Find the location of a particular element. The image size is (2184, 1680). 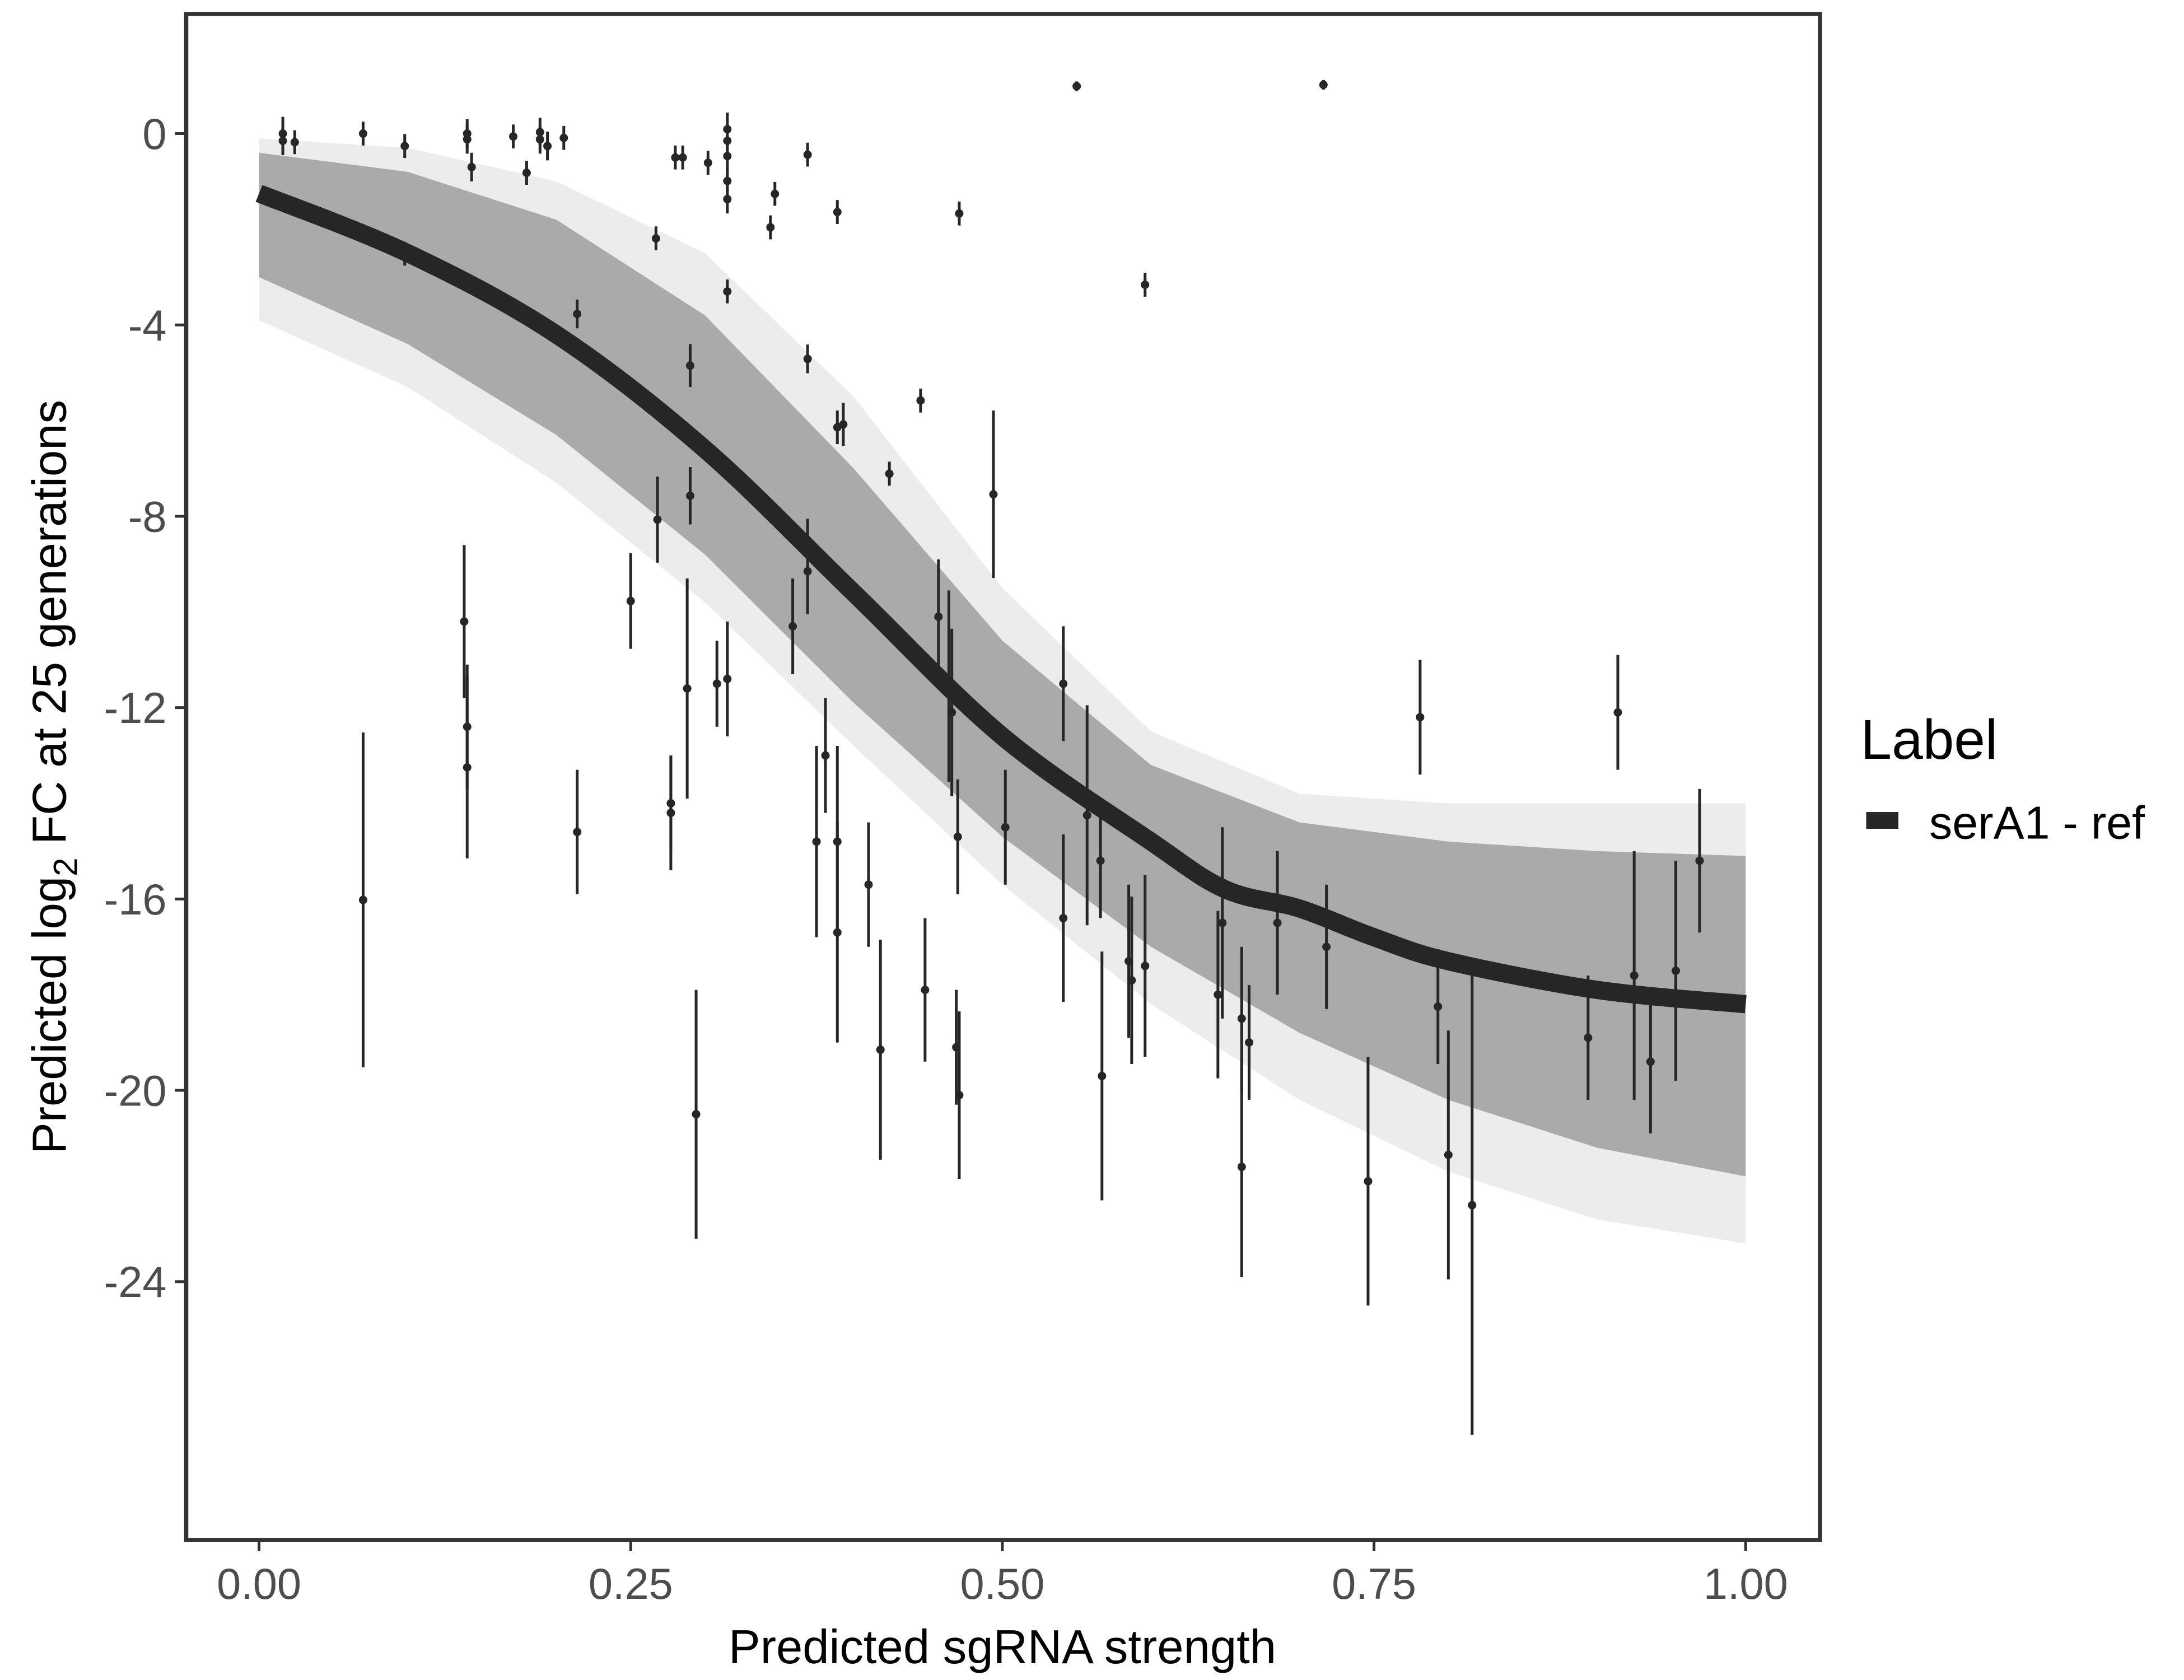

x-tick-label: 0.00 is located at coordinates (259, 1584).